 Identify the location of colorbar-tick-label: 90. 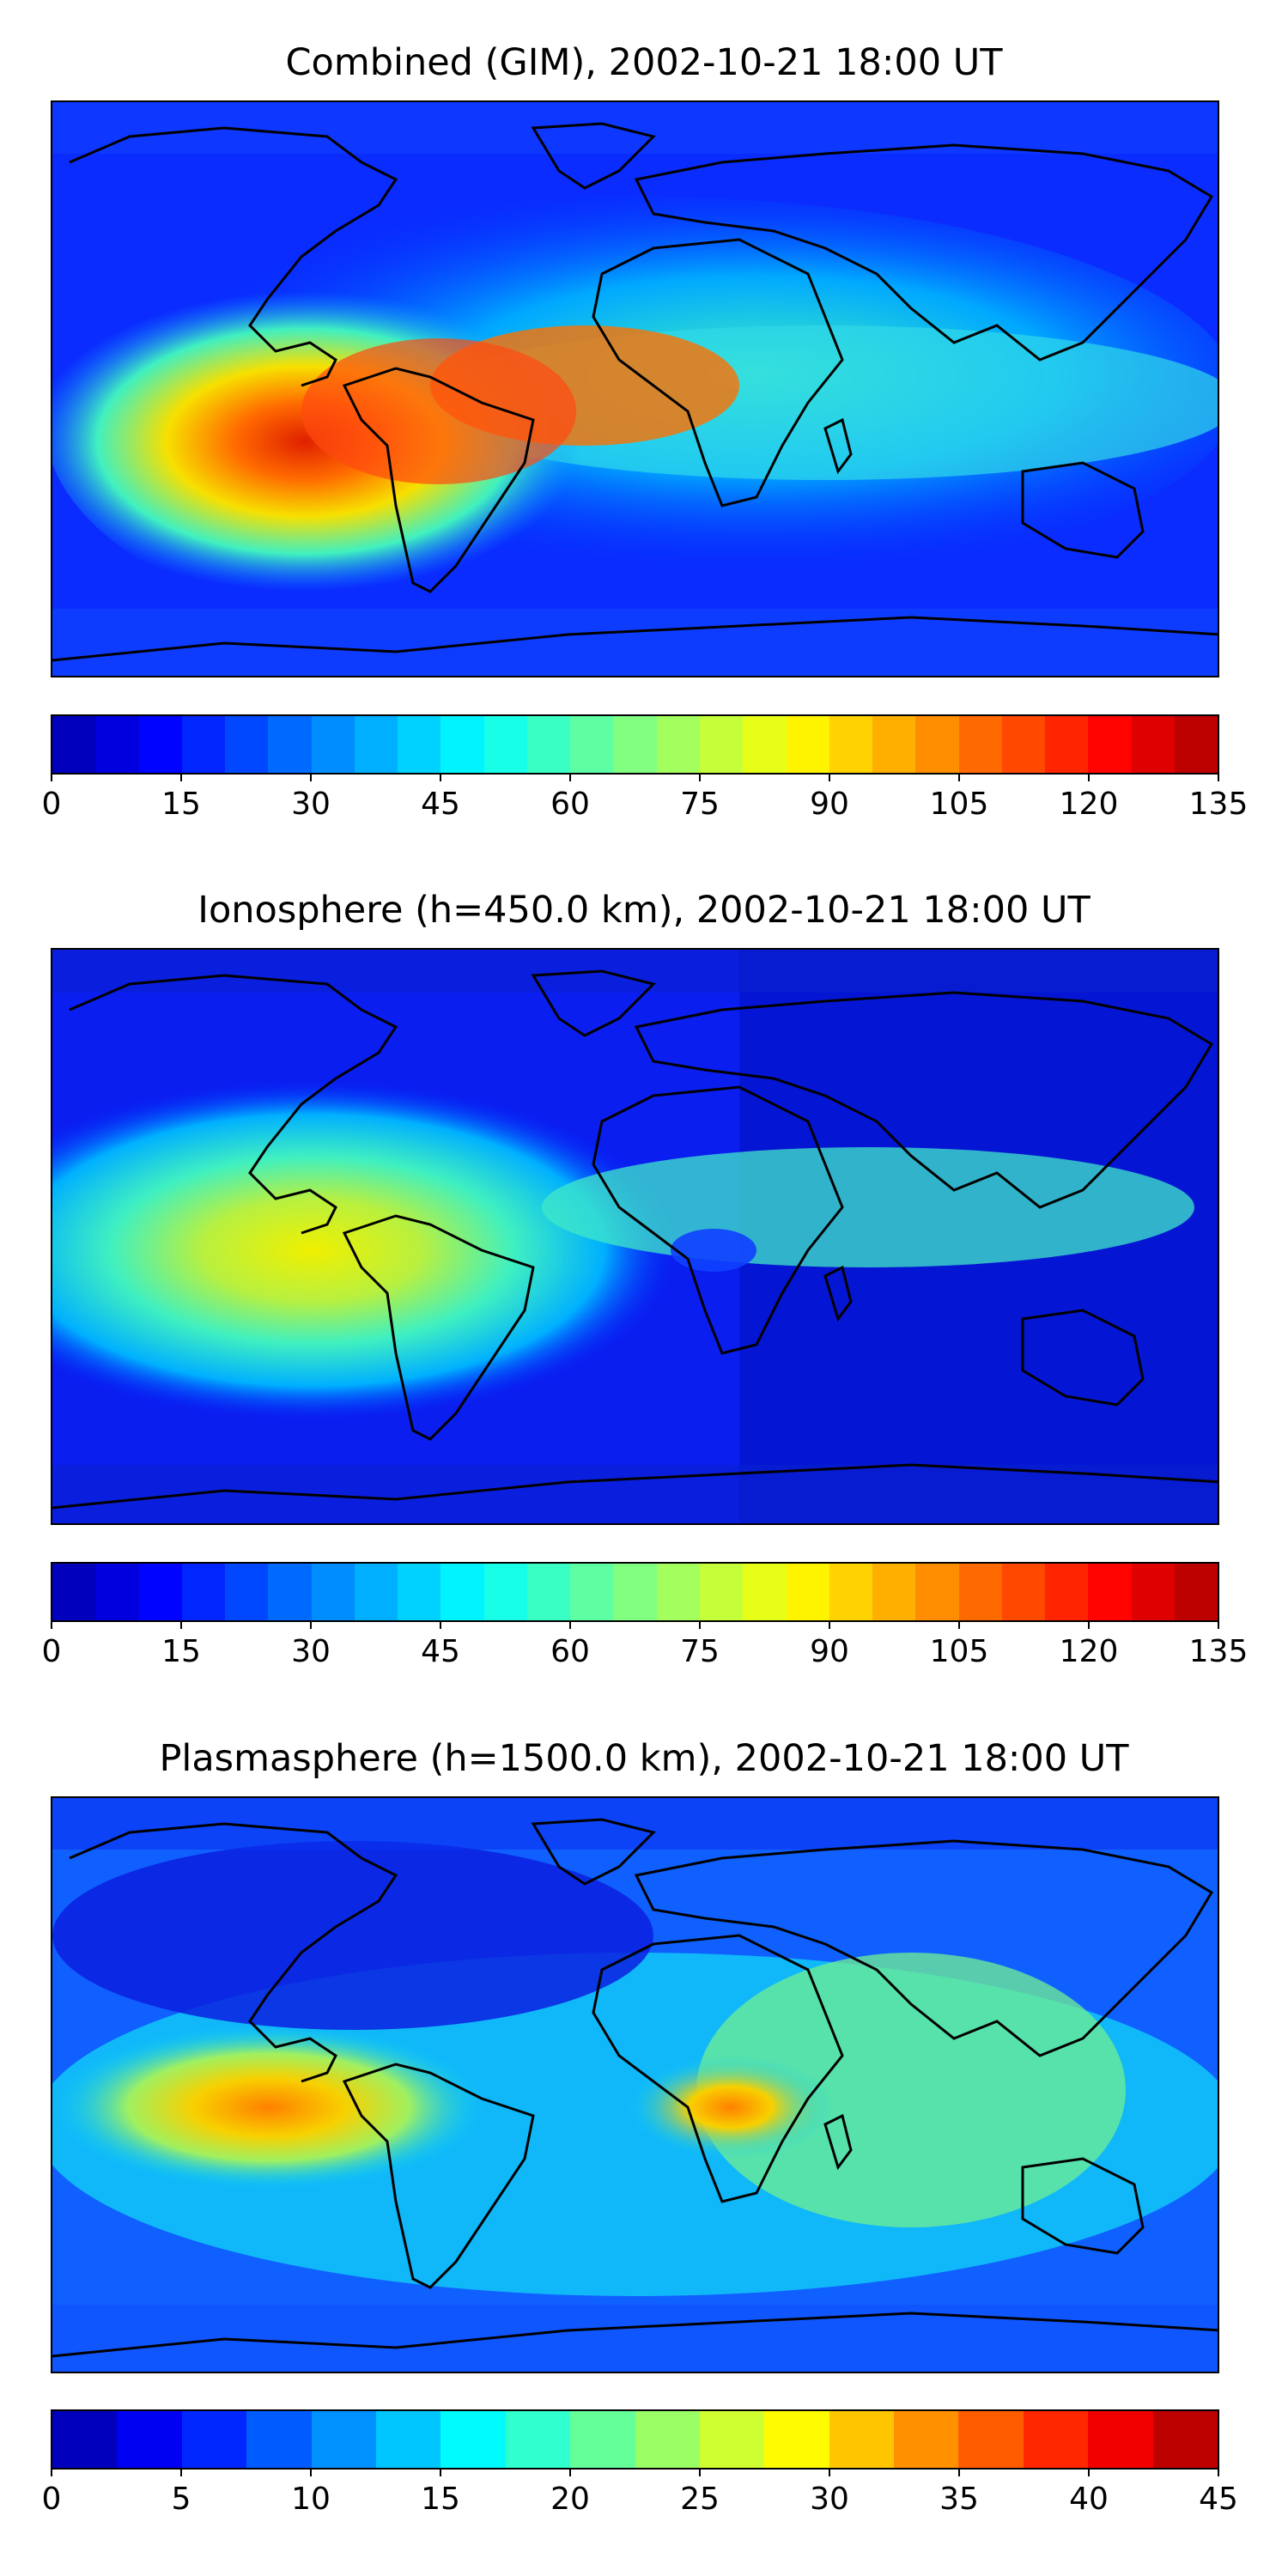
(830, 804).